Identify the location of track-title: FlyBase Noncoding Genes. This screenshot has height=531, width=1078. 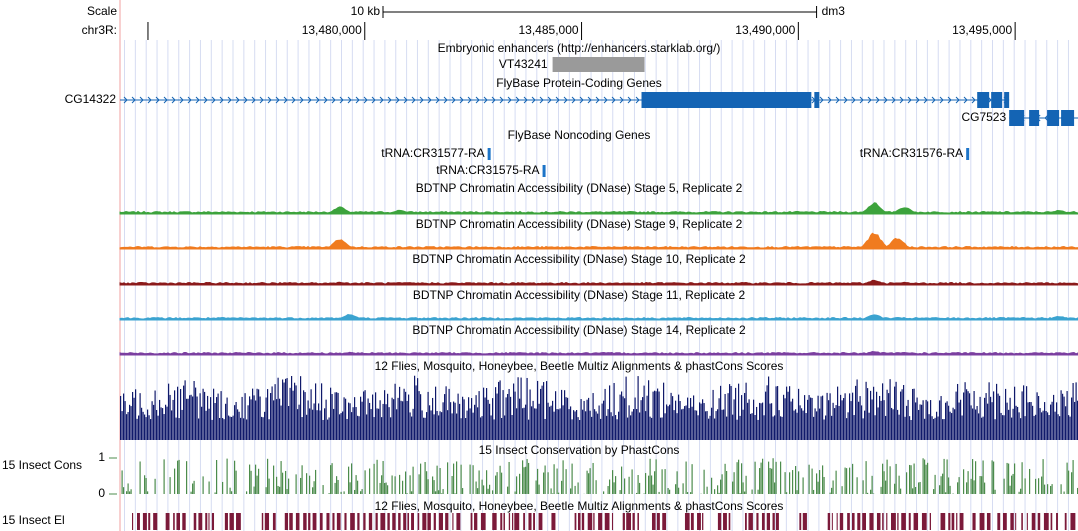
(579, 135).